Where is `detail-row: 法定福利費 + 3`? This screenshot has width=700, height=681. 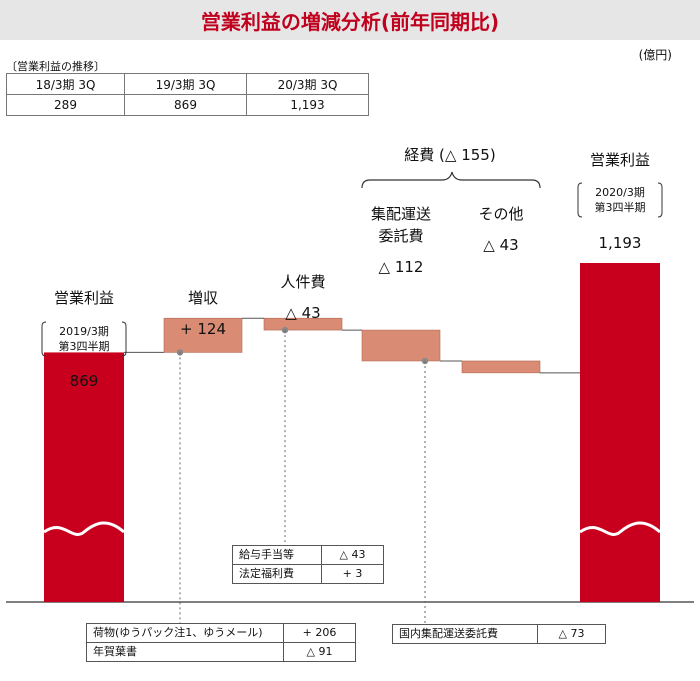 detail-row: 法定福利費 + 3 is located at coordinates (308, 573).